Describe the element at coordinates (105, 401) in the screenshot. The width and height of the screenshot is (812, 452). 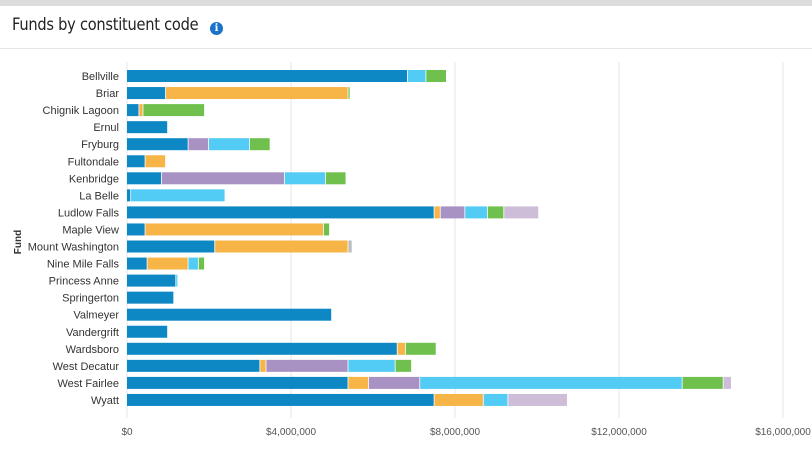
I see `category-label: Wyatt` at that location.